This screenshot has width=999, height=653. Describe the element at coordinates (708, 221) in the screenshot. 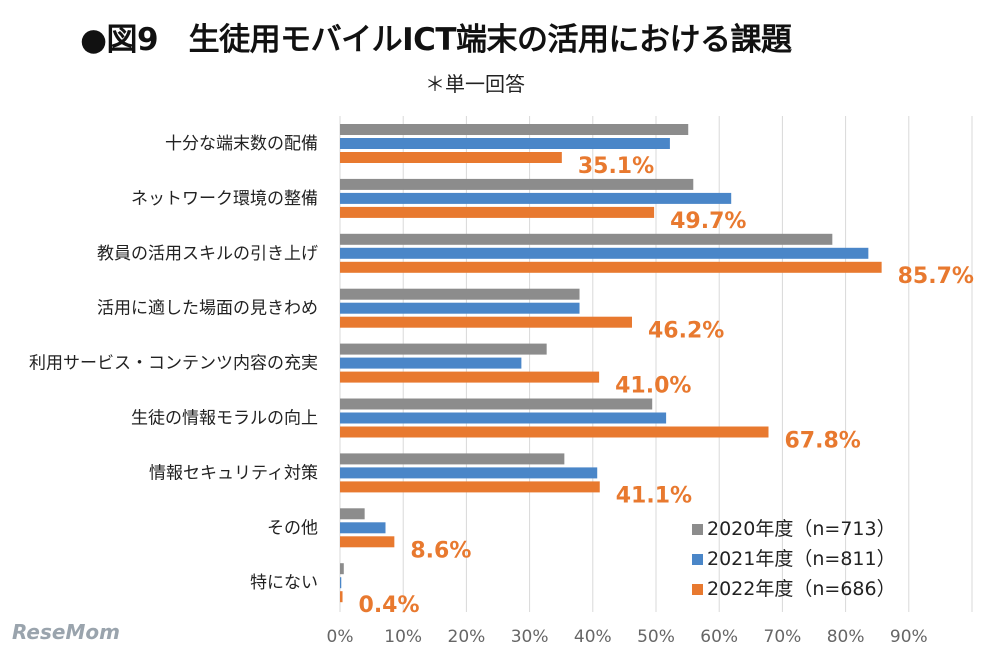

I see `data-label: 49.7%` at that location.